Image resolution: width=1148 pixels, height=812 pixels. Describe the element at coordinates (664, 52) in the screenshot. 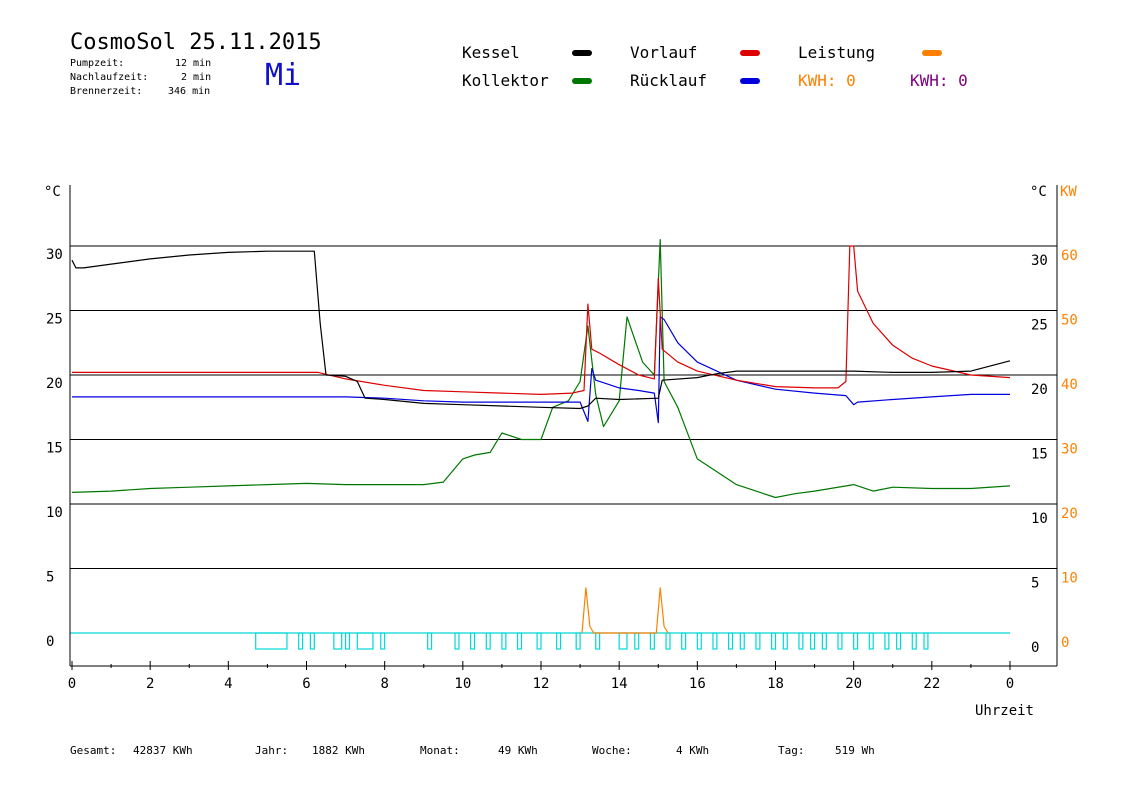

I see `legend-label-vorlauf: Vorlauf` at that location.